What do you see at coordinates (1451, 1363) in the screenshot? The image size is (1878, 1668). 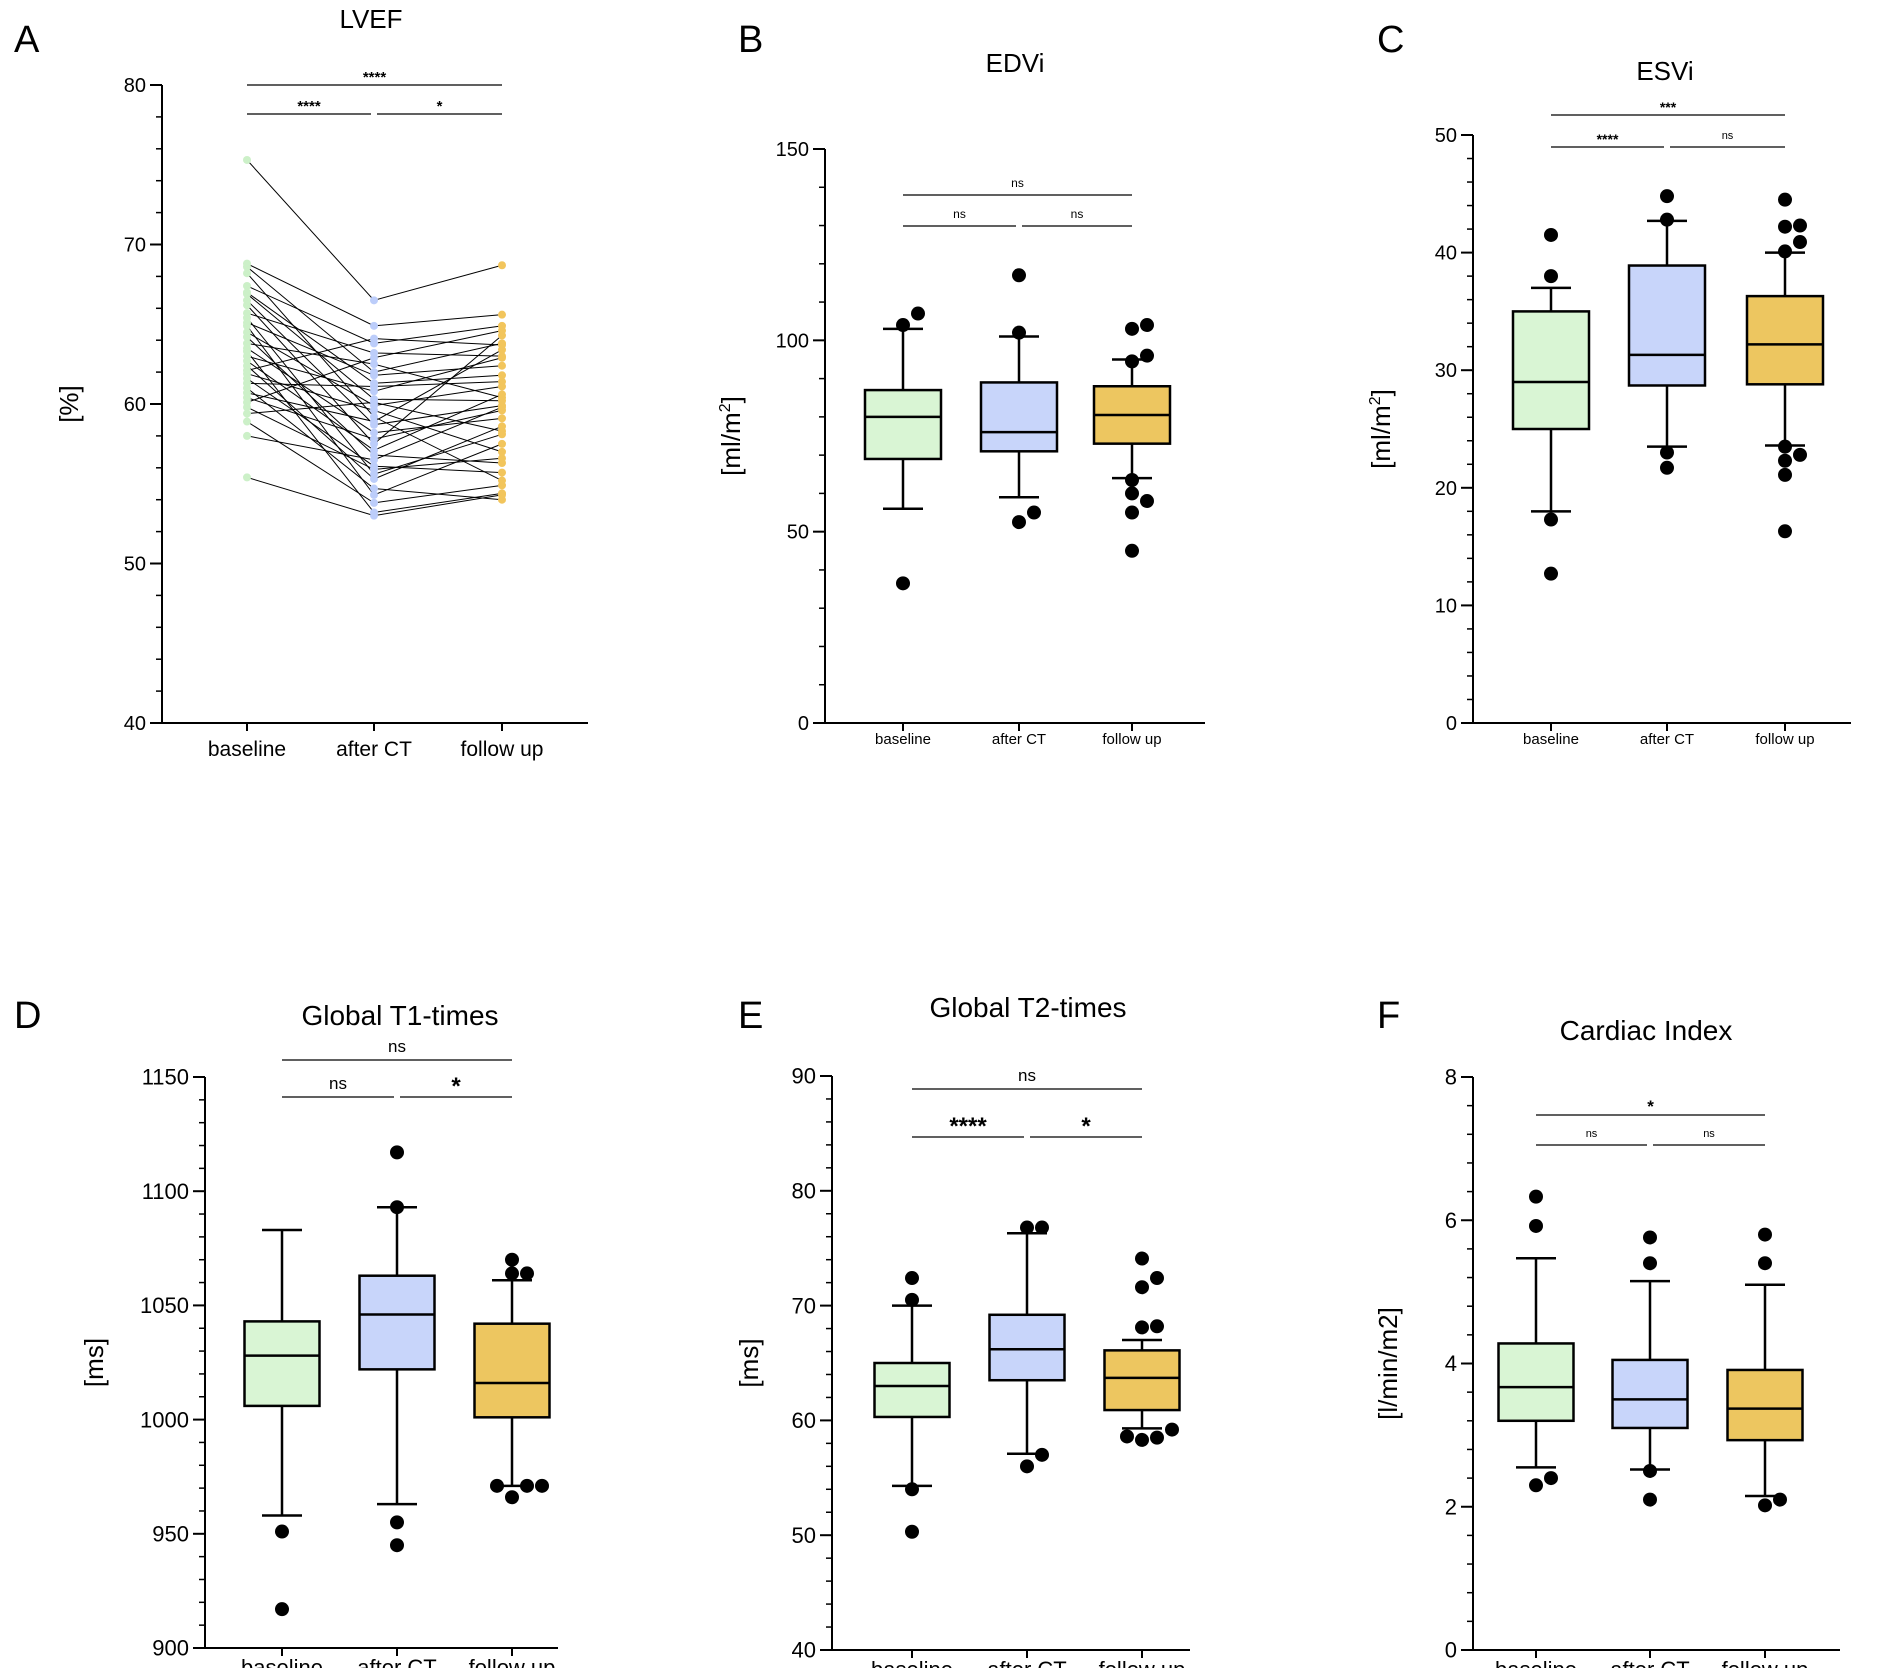 I see `y-tick-label: 4` at bounding box center [1451, 1363].